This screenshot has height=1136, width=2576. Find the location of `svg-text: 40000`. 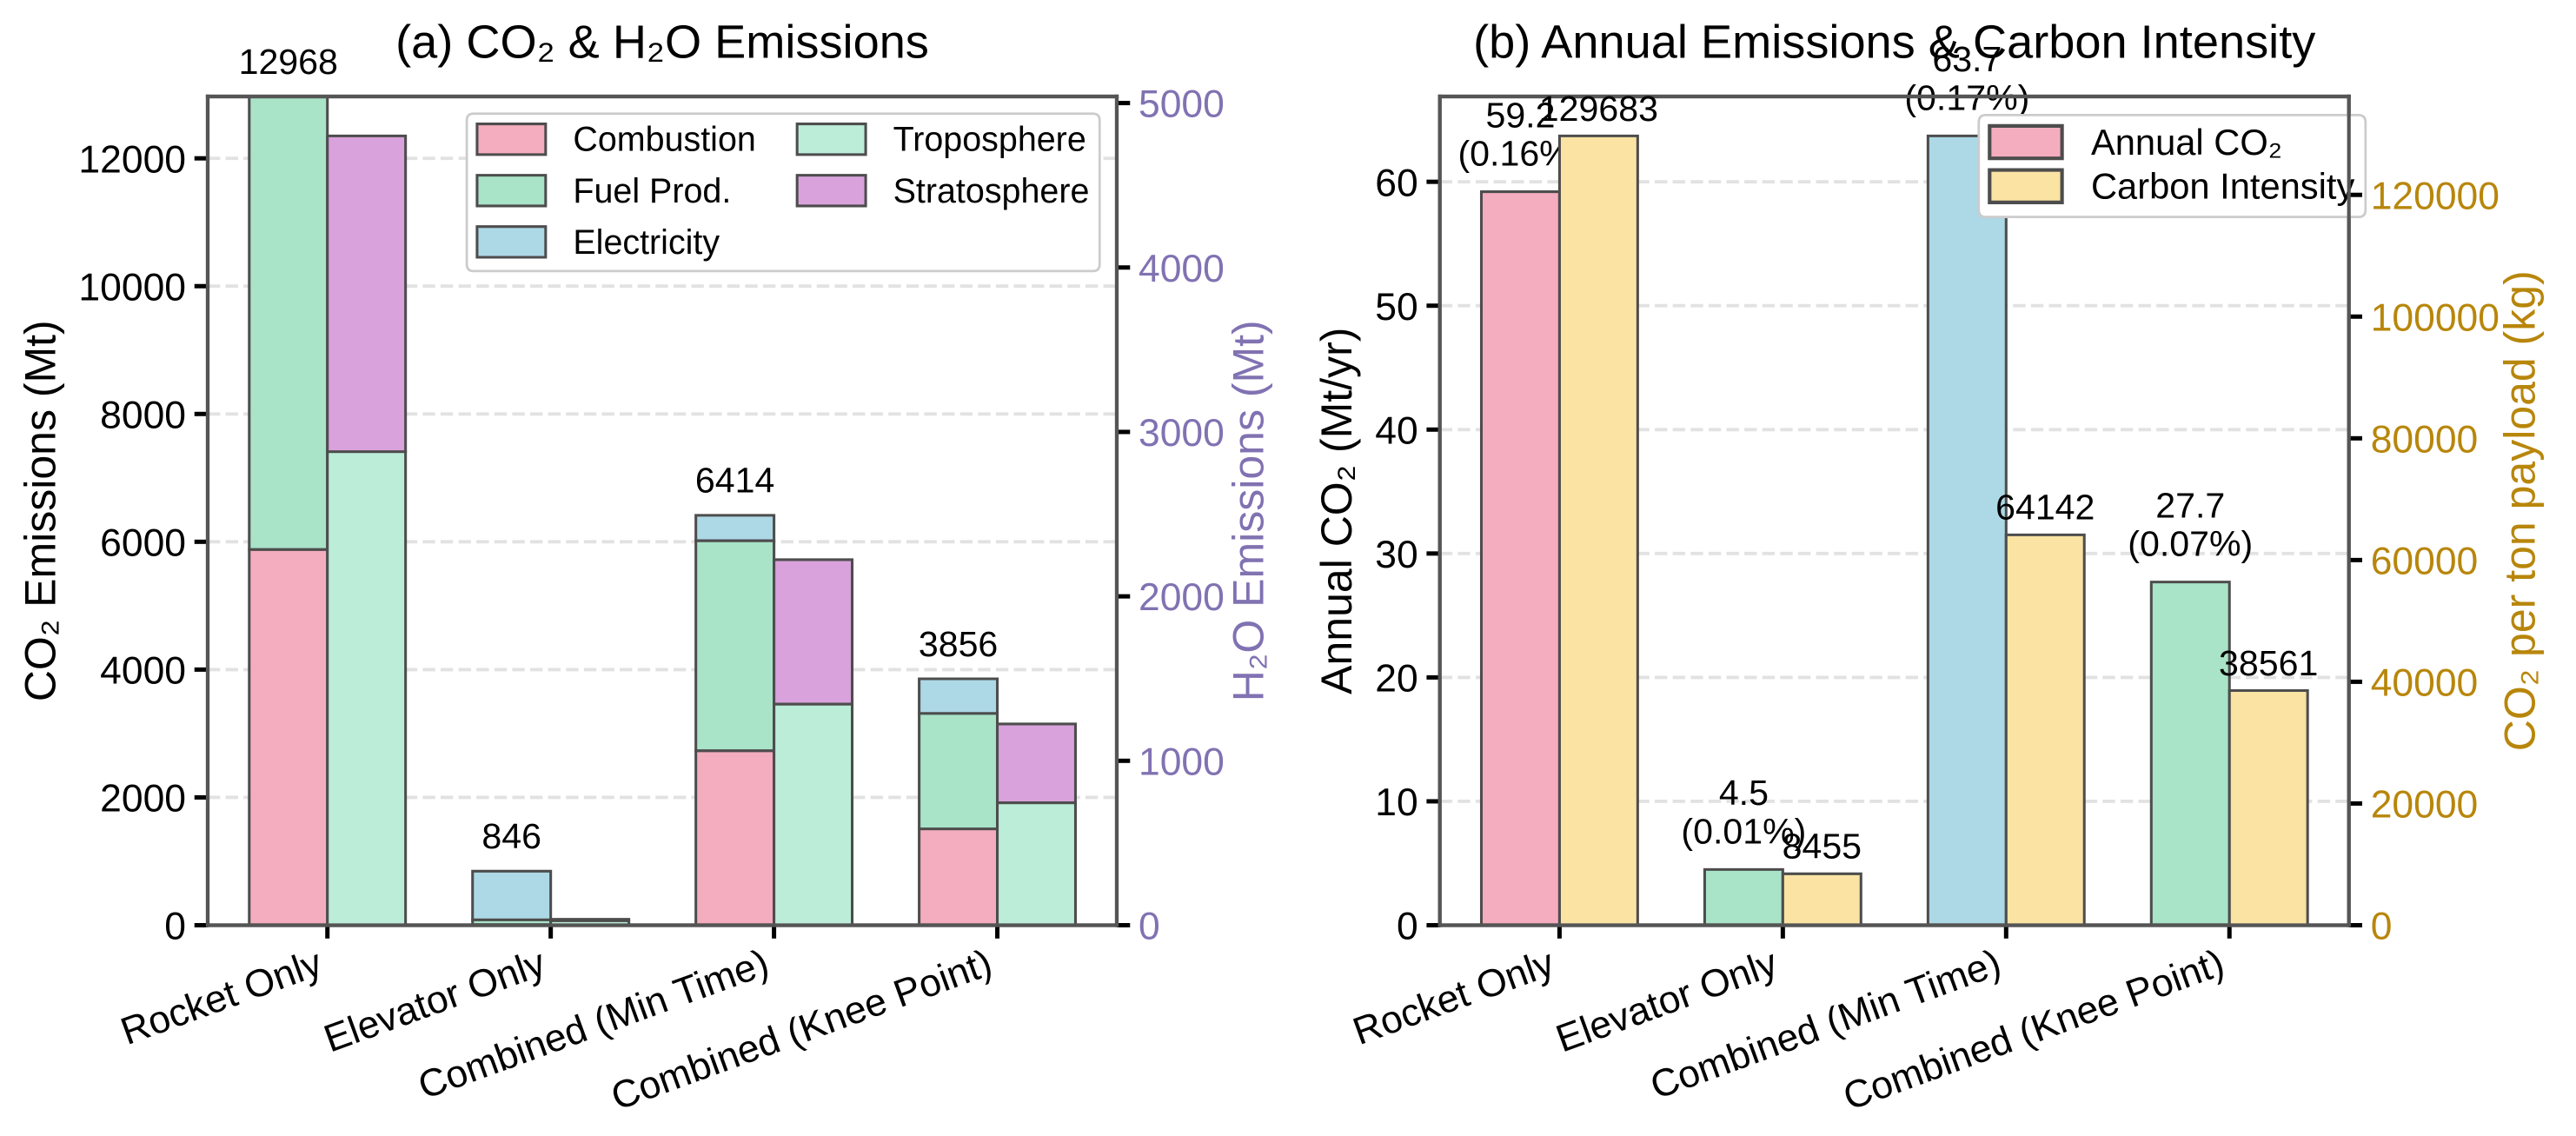

svg-text: 40000 is located at coordinates (2425, 683).